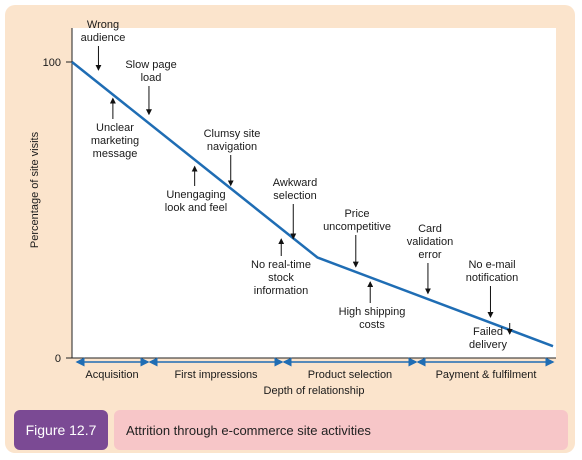 Image resolution: width=582 pixels, height=460 pixels. What do you see at coordinates (232, 140) in the screenshot?
I see `annotation-text-4: Clumsy site navigation` at bounding box center [232, 140].